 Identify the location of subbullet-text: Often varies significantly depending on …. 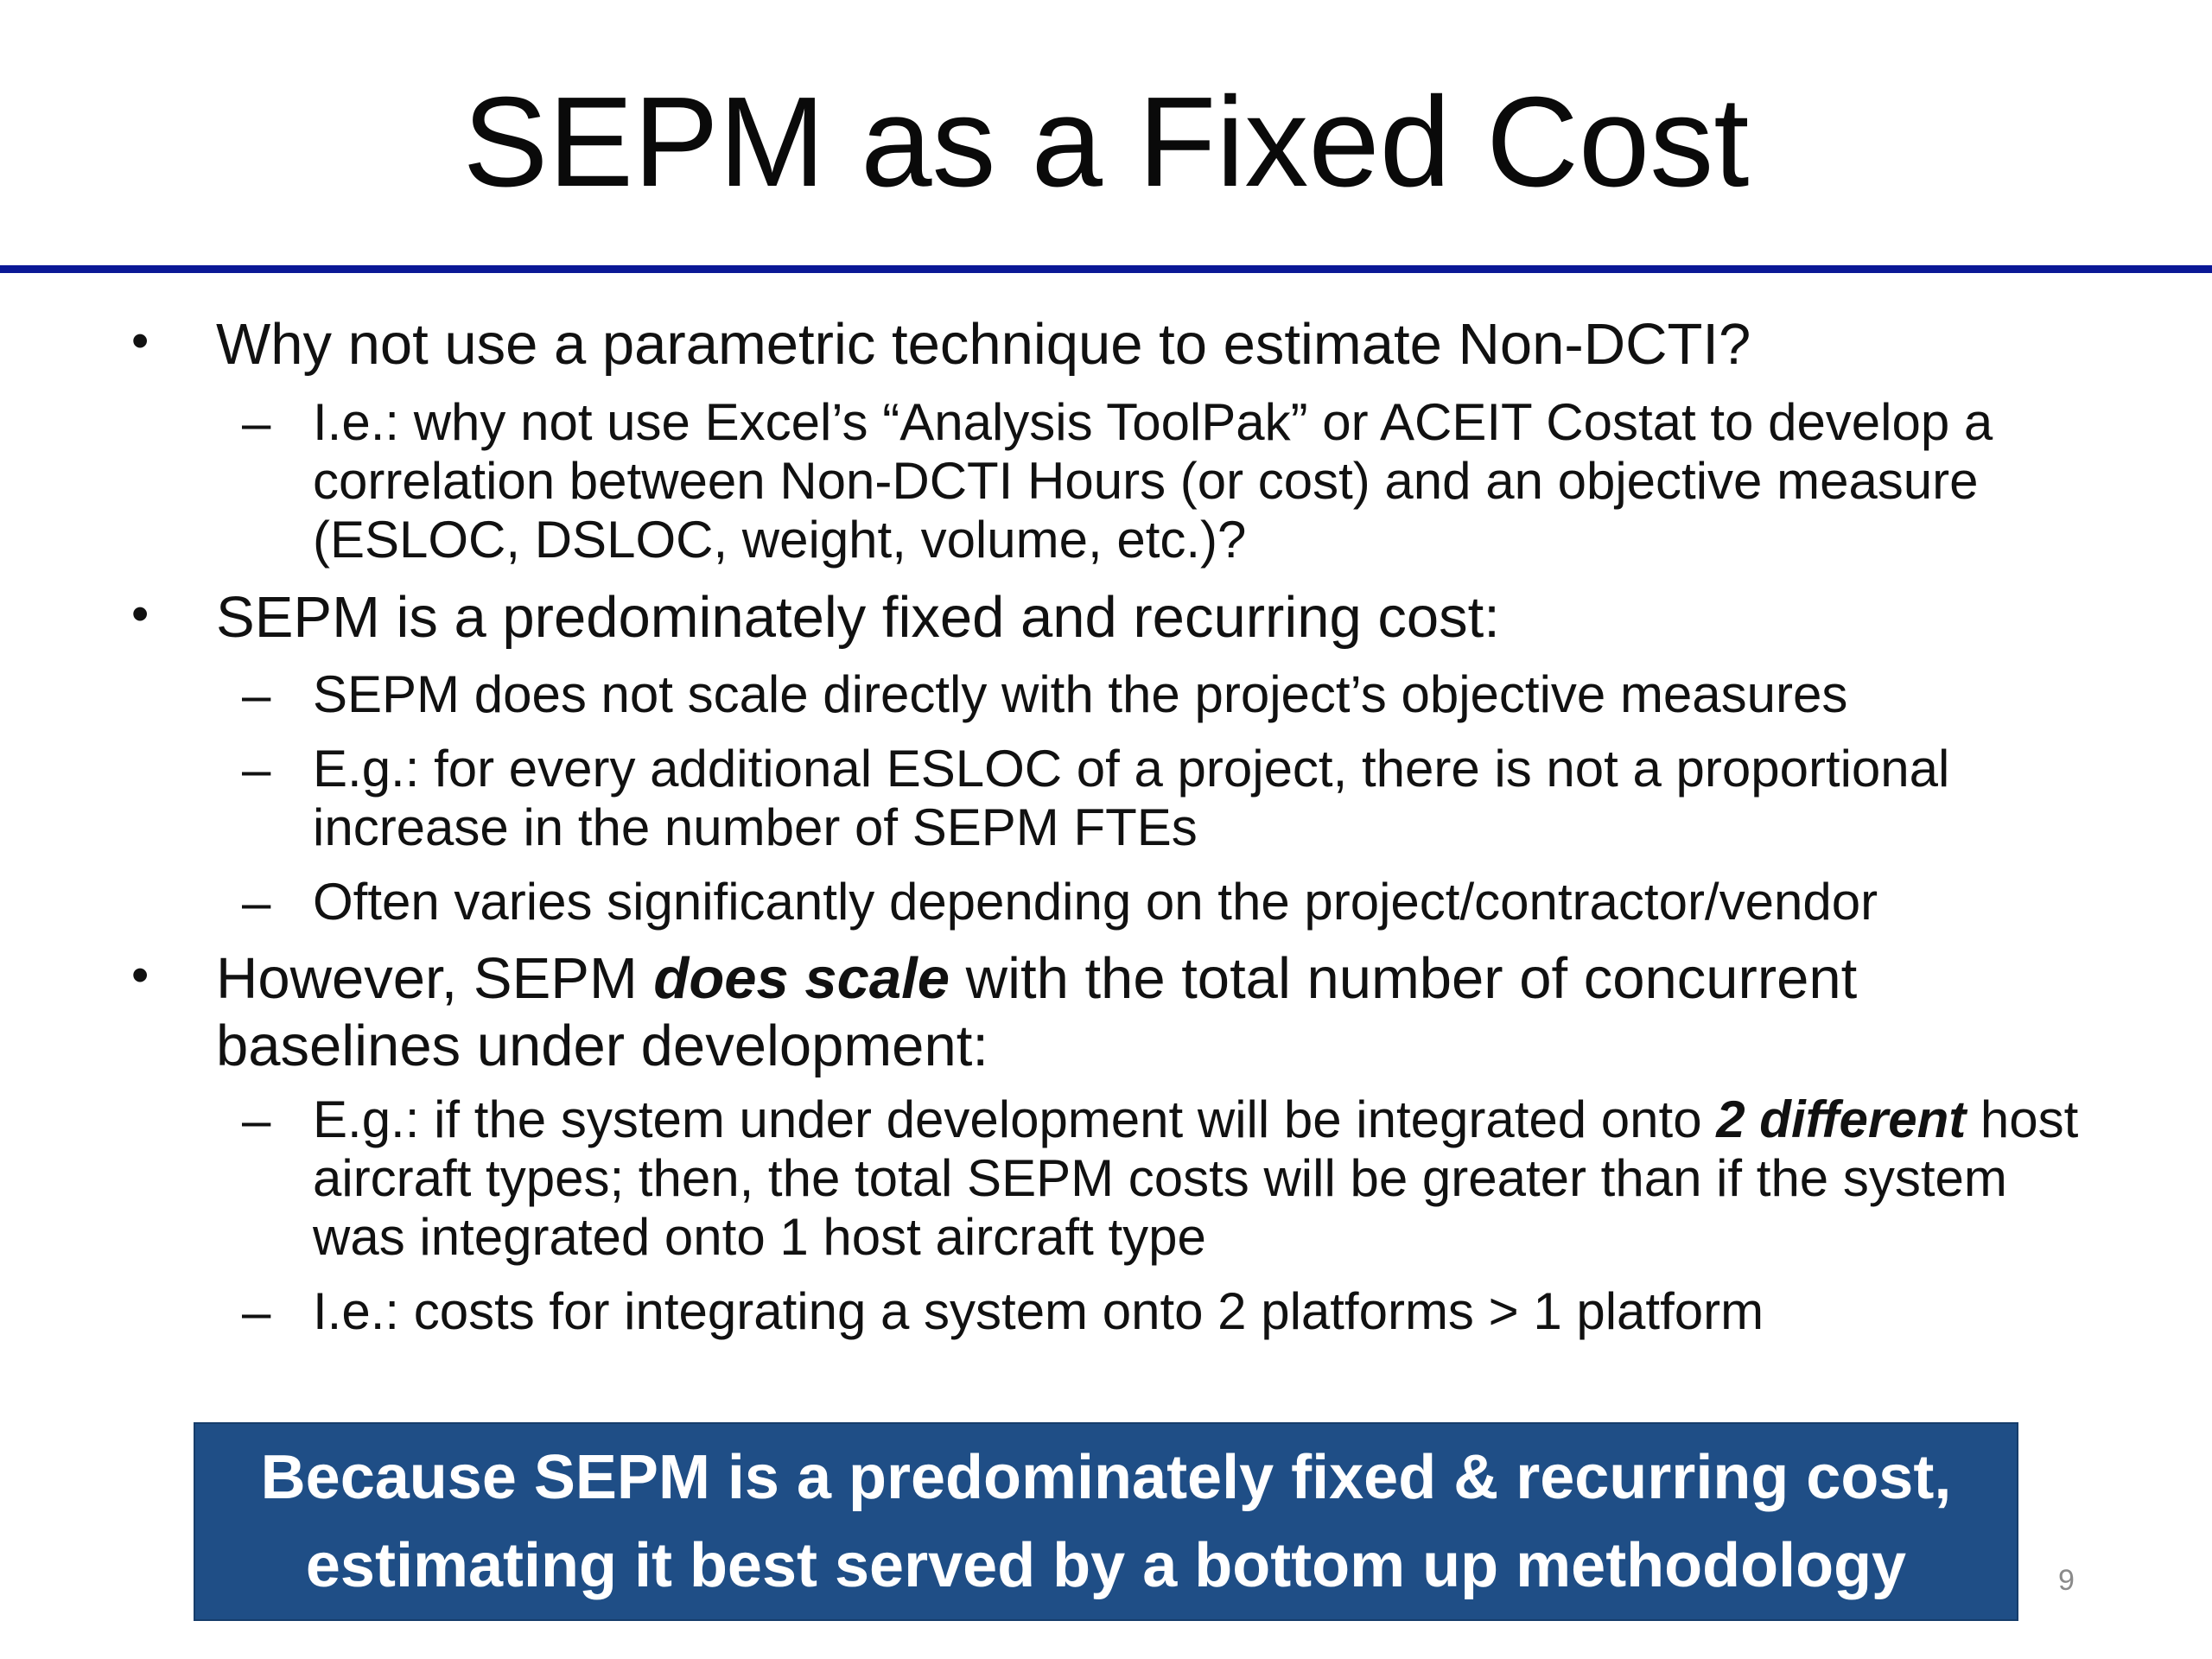
(1095, 902).